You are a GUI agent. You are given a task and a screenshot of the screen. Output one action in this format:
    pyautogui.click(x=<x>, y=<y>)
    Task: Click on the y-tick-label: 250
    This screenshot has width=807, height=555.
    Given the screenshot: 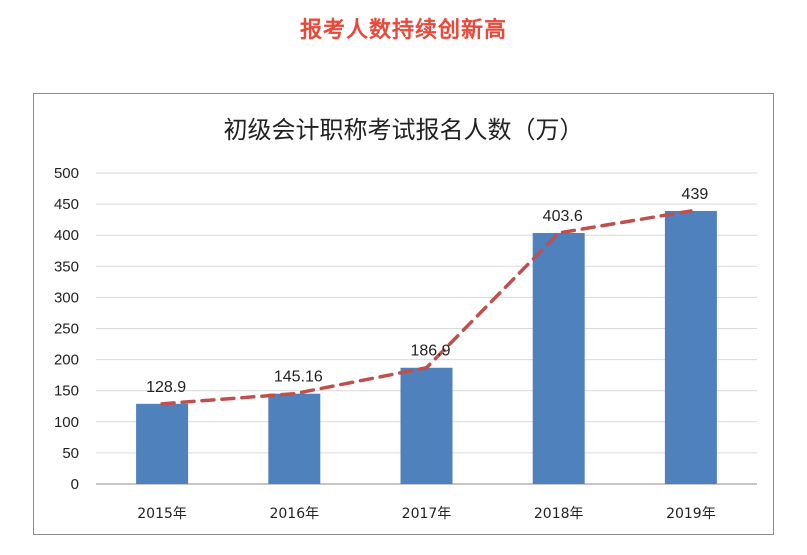 What is the action you would take?
    pyautogui.click(x=66, y=329)
    